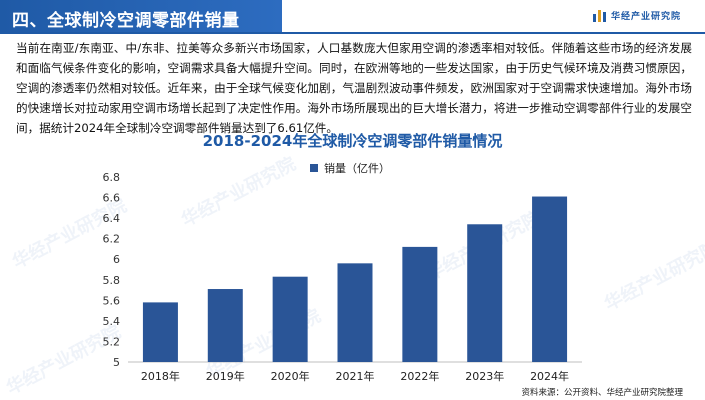 This screenshot has height=400, width=705. I want to click on brand-logo: 华经产业研究院, so click(636, 15).